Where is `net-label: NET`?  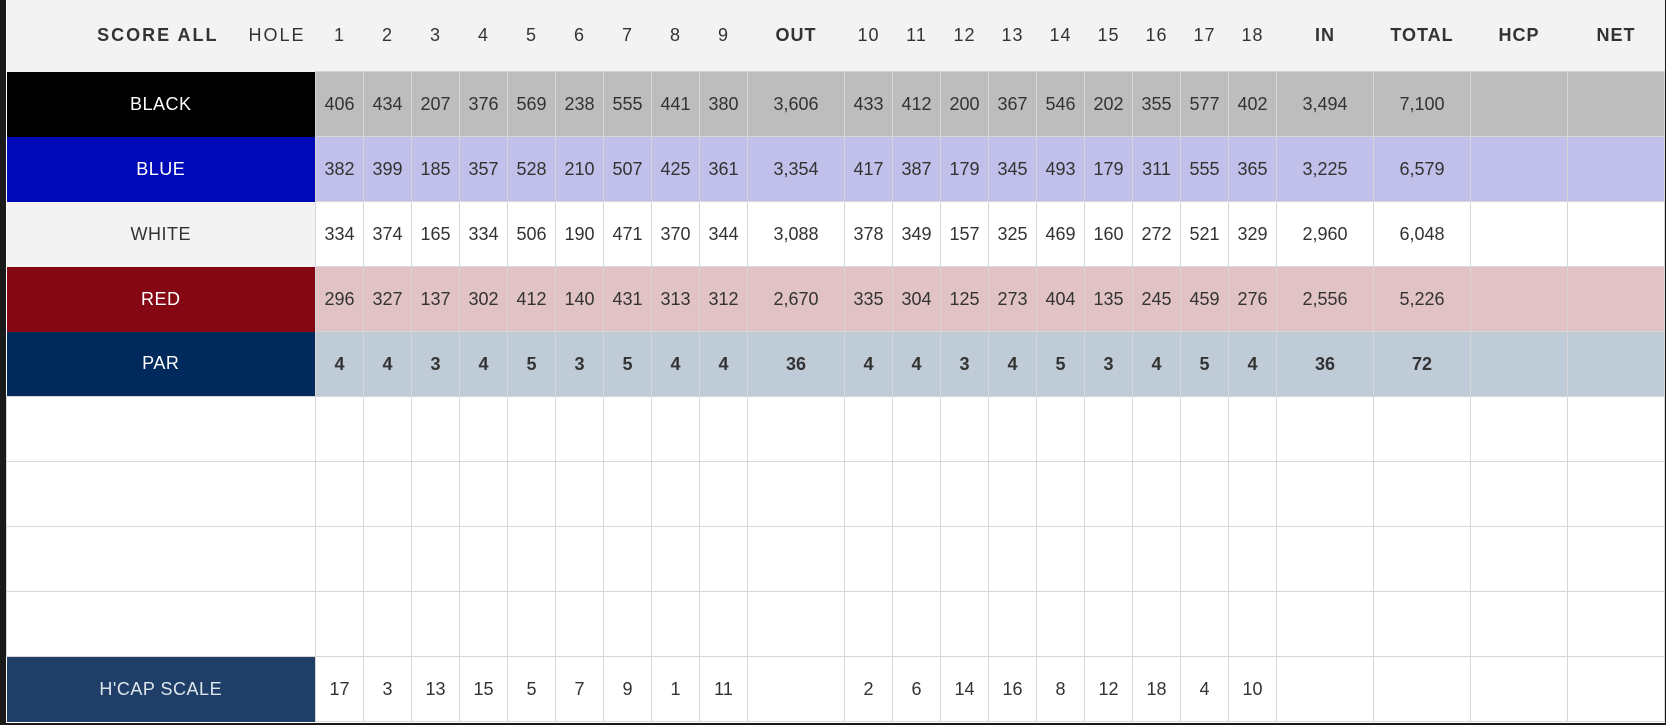
net-label: NET is located at coordinates (1616, 36).